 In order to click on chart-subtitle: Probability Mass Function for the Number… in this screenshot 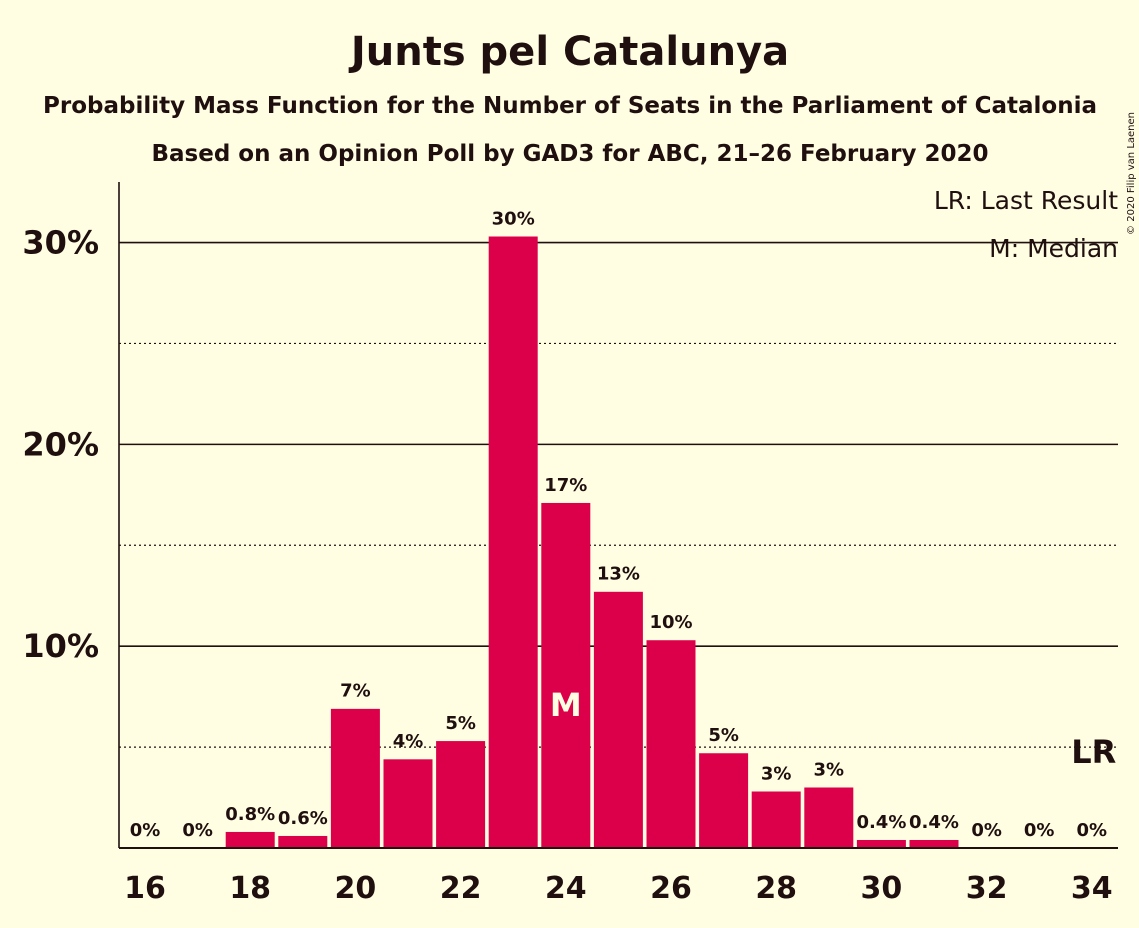, I will do `click(570, 106)`.